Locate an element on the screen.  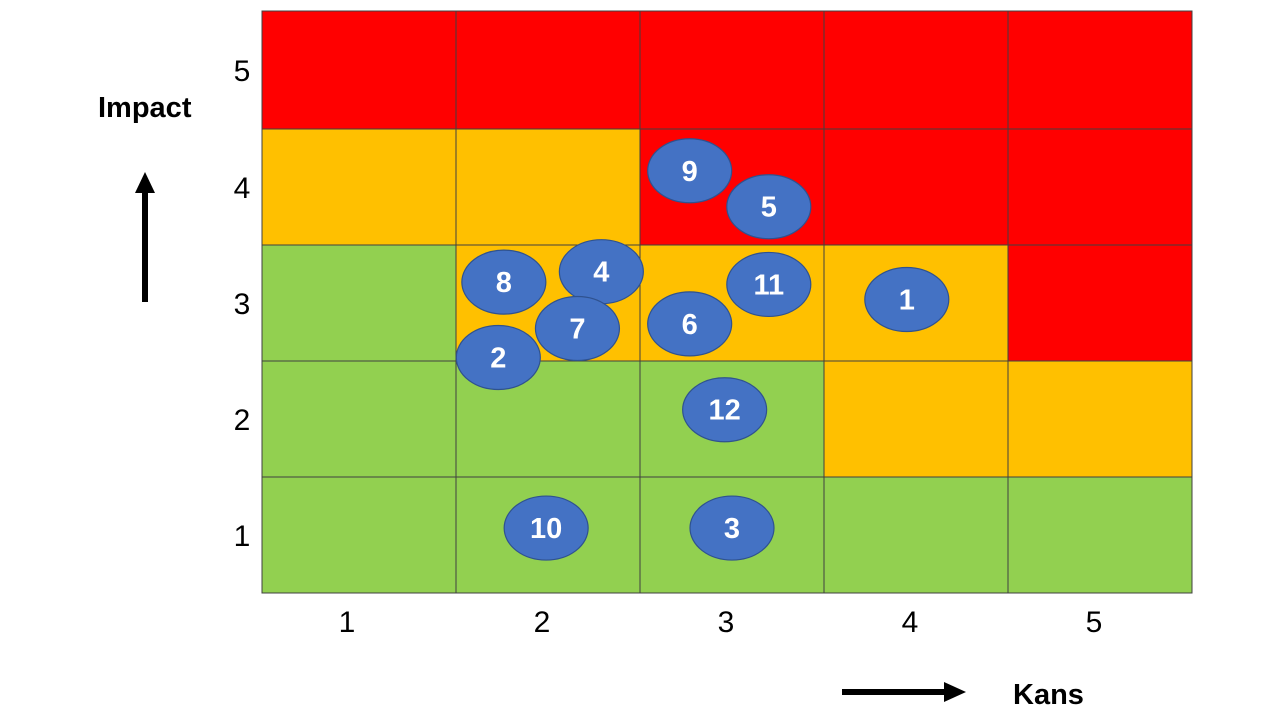
risk-bubble-6: 6 is located at coordinates (690, 324).